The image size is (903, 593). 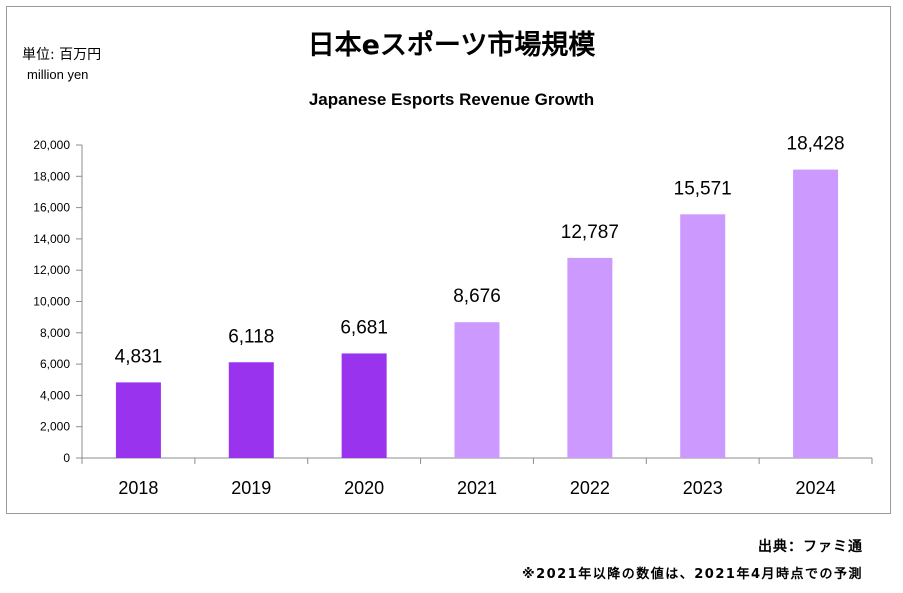 What do you see at coordinates (251, 336) in the screenshot?
I see `data-label: 6,118` at bounding box center [251, 336].